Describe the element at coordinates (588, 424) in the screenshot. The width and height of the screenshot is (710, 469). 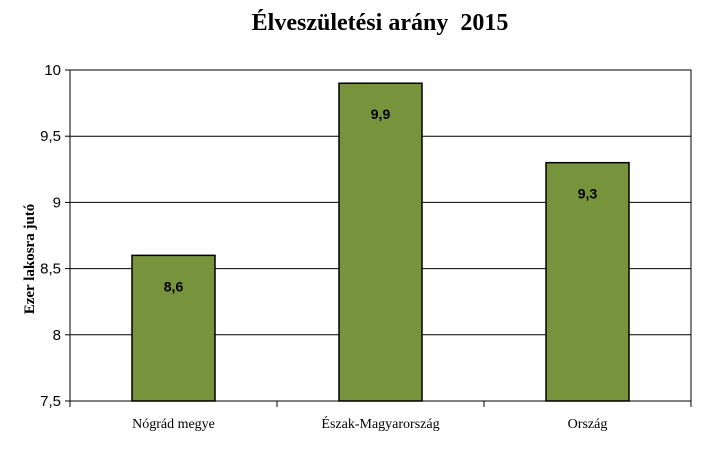
I see `x-tick-label: Ország` at that location.